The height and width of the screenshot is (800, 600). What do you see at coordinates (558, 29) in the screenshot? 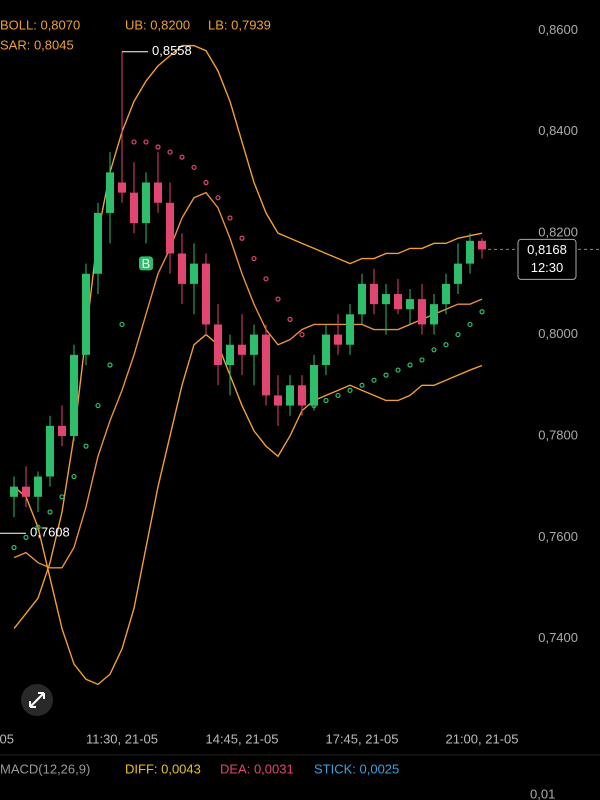
I see `y-tick-label: 0,8600` at bounding box center [558, 29].